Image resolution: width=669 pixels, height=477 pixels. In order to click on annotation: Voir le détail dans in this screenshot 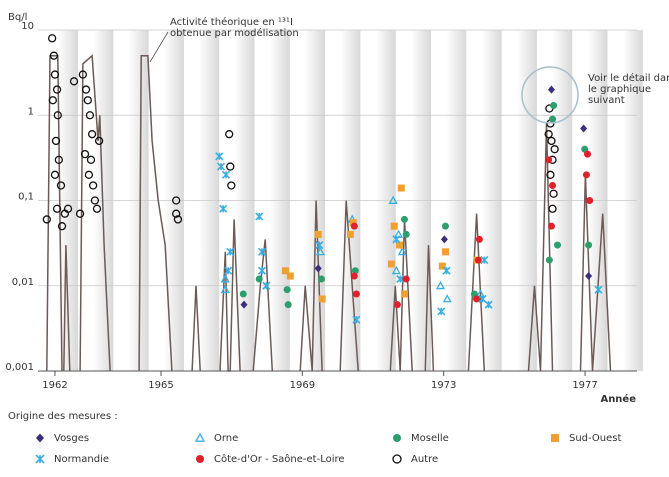, I will do `click(628, 78)`.